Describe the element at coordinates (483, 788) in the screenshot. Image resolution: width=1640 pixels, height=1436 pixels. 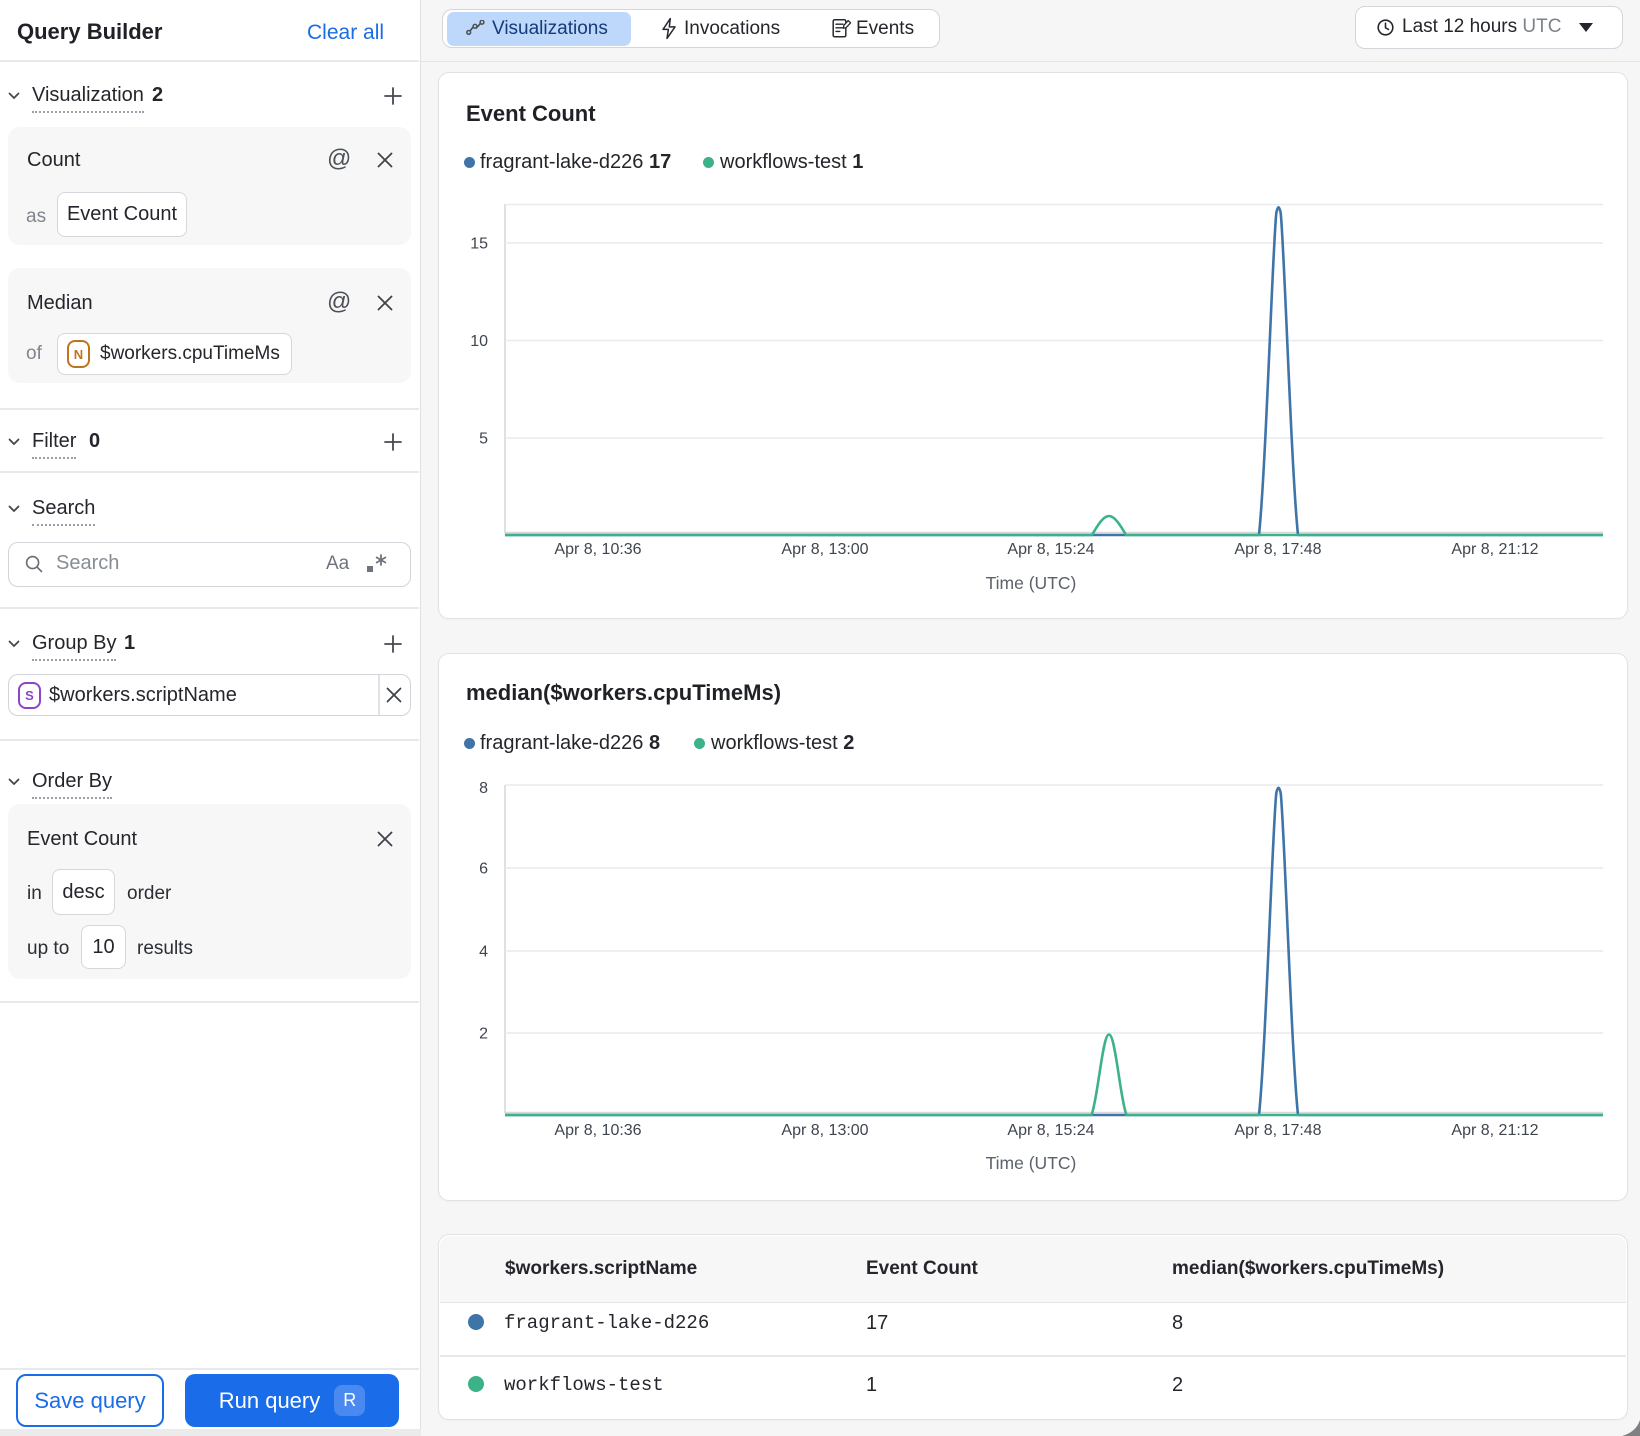
I see `svg-text: 8` at that location.